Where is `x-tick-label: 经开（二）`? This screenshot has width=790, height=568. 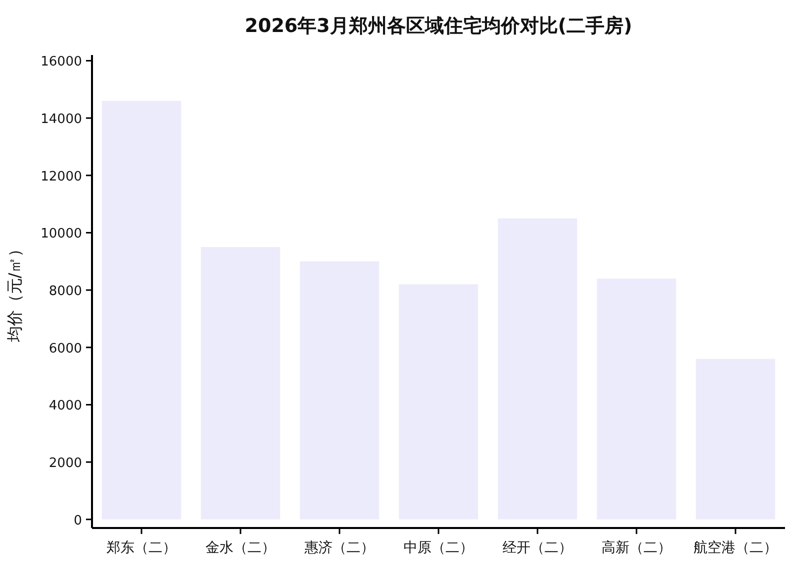
x-tick-label: 经开（二） is located at coordinates (537, 548).